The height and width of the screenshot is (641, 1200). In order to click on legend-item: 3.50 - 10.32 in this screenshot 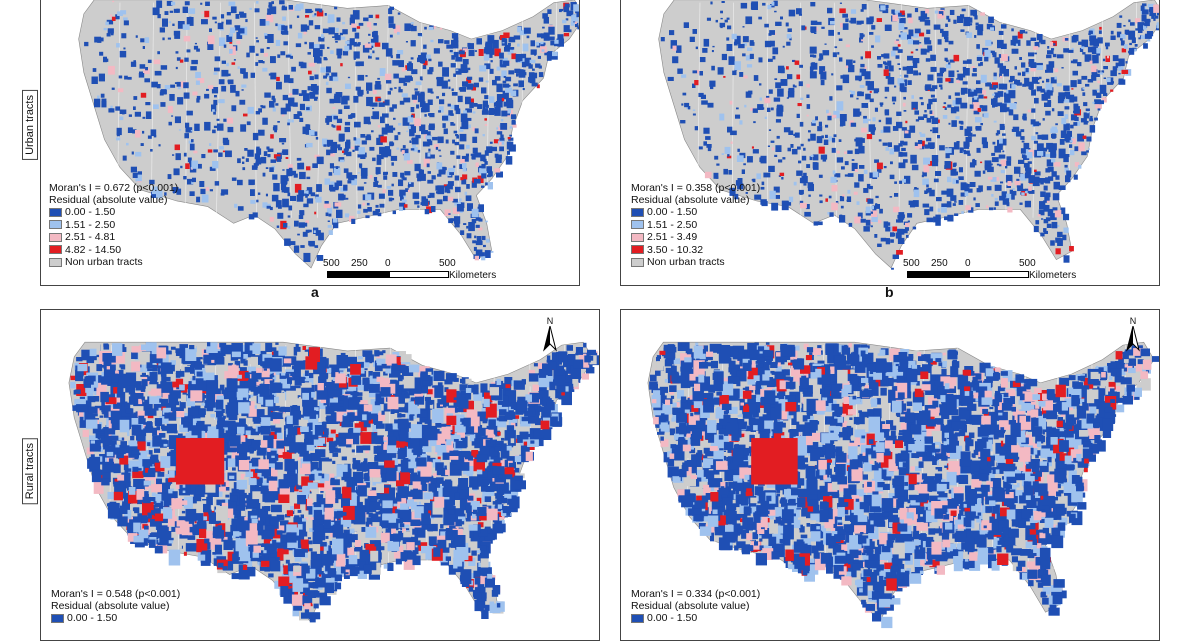, I will do `click(675, 250)`.